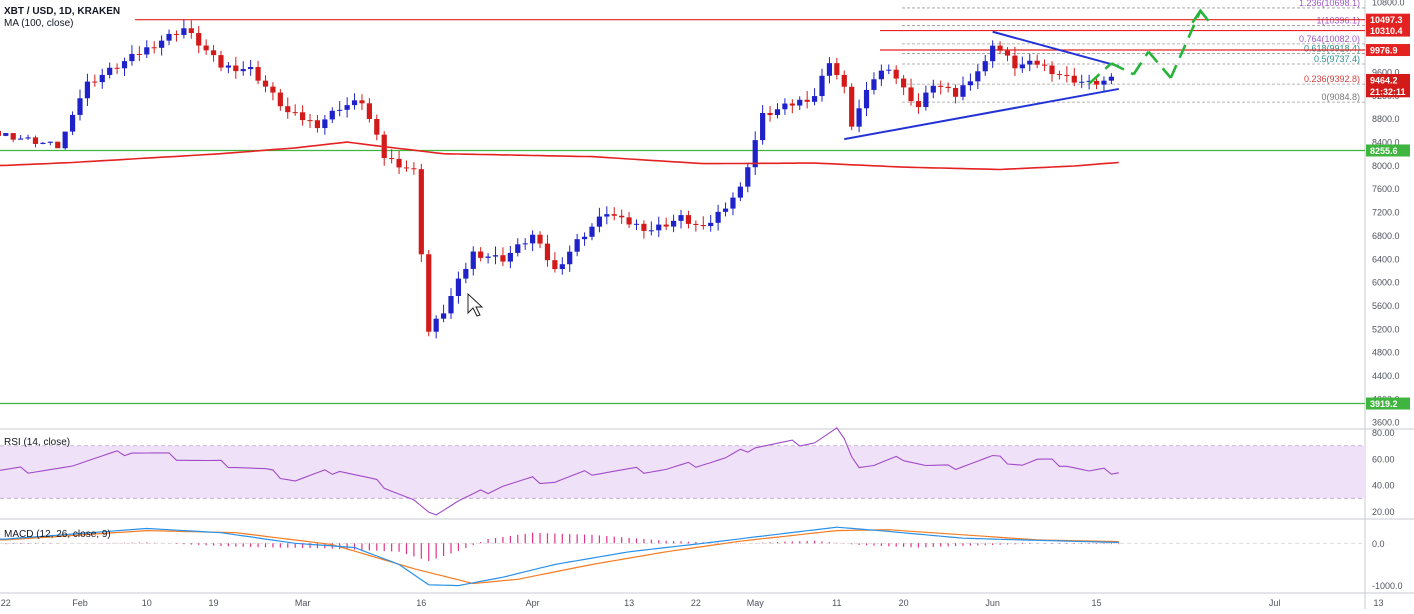 The width and height of the screenshot is (1414, 614). What do you see at coordinates (1383, 459) in the screenshot?
I see `rsi-tick-label: 60.00` at bounding box center [1383, 459].